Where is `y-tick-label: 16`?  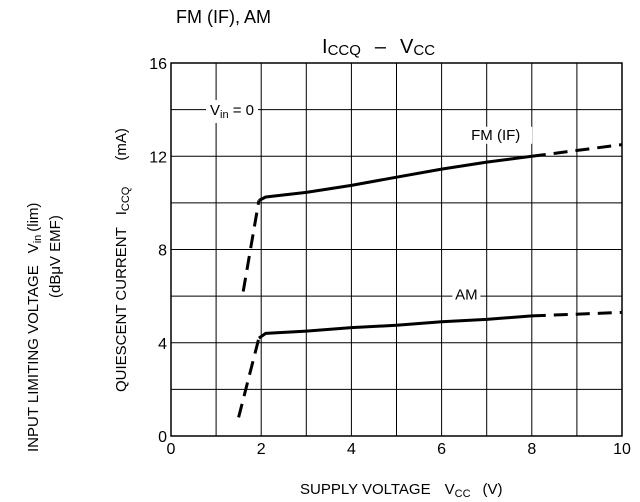 y-tick-label: 16 is located at coordinates (158, 64).